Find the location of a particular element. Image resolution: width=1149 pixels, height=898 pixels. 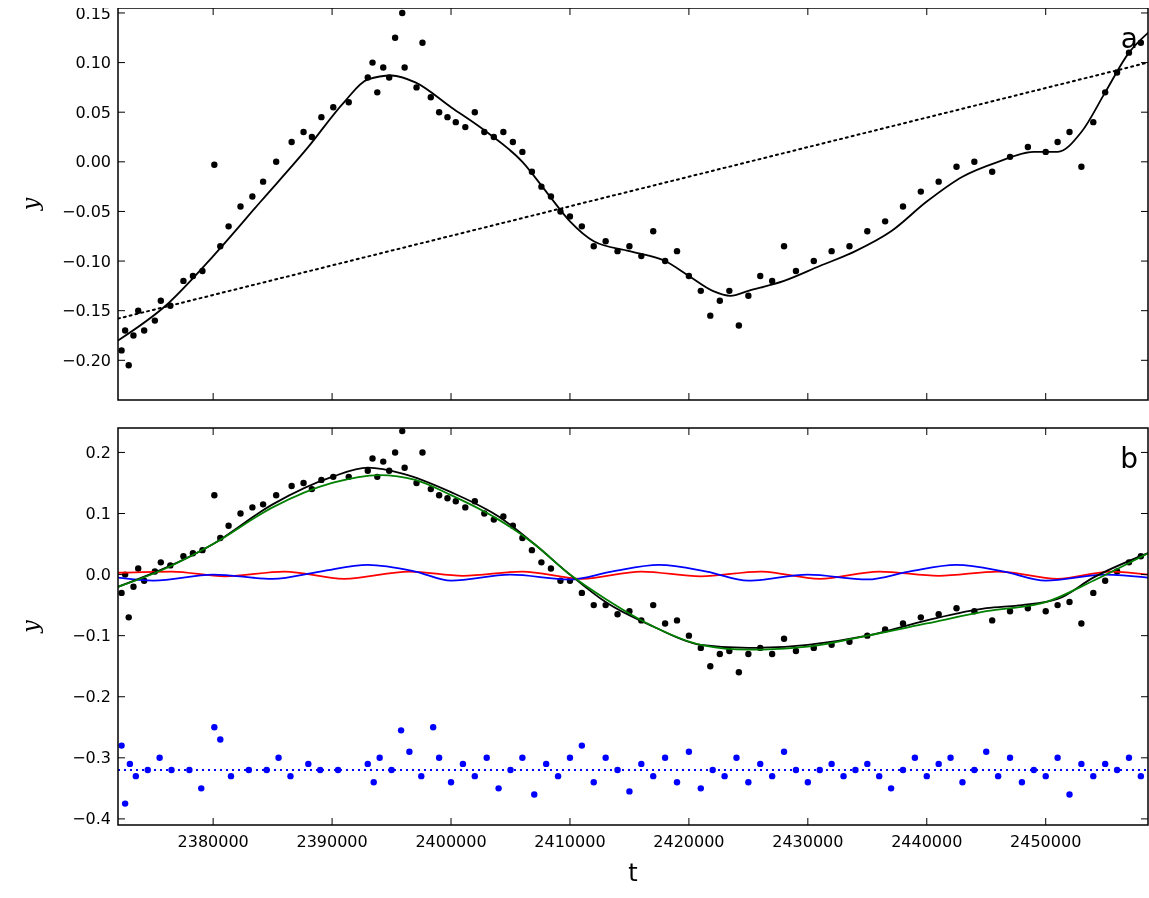

y-tick-label: 0.0 is located at coordinates (98, 575).